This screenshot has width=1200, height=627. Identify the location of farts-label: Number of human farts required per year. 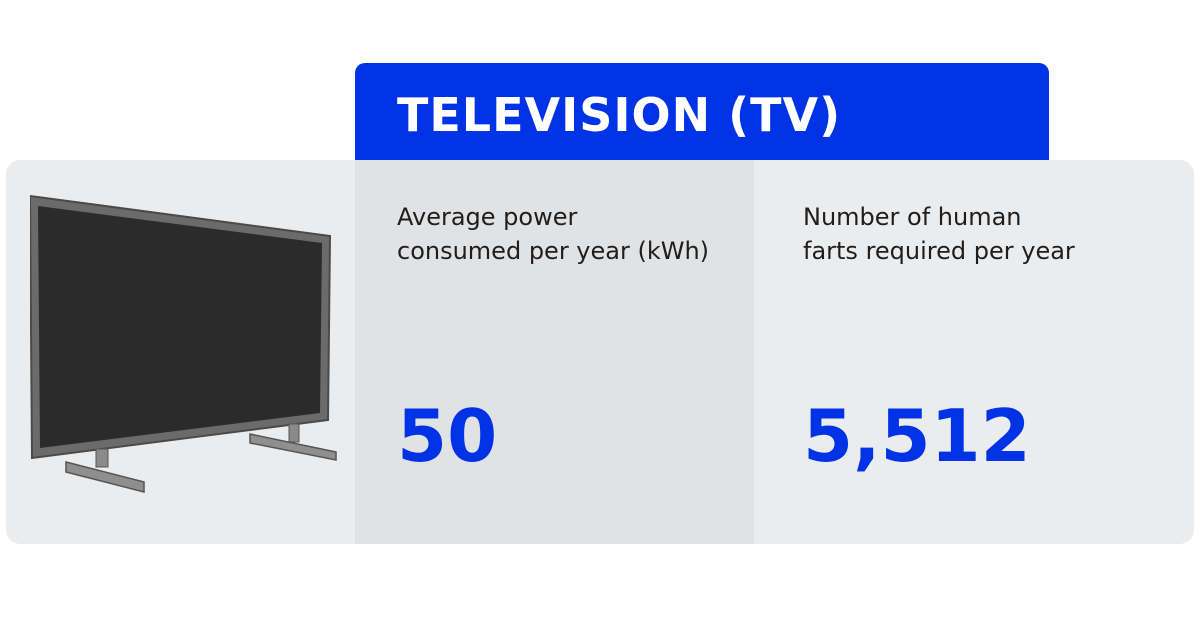
(973, 234).